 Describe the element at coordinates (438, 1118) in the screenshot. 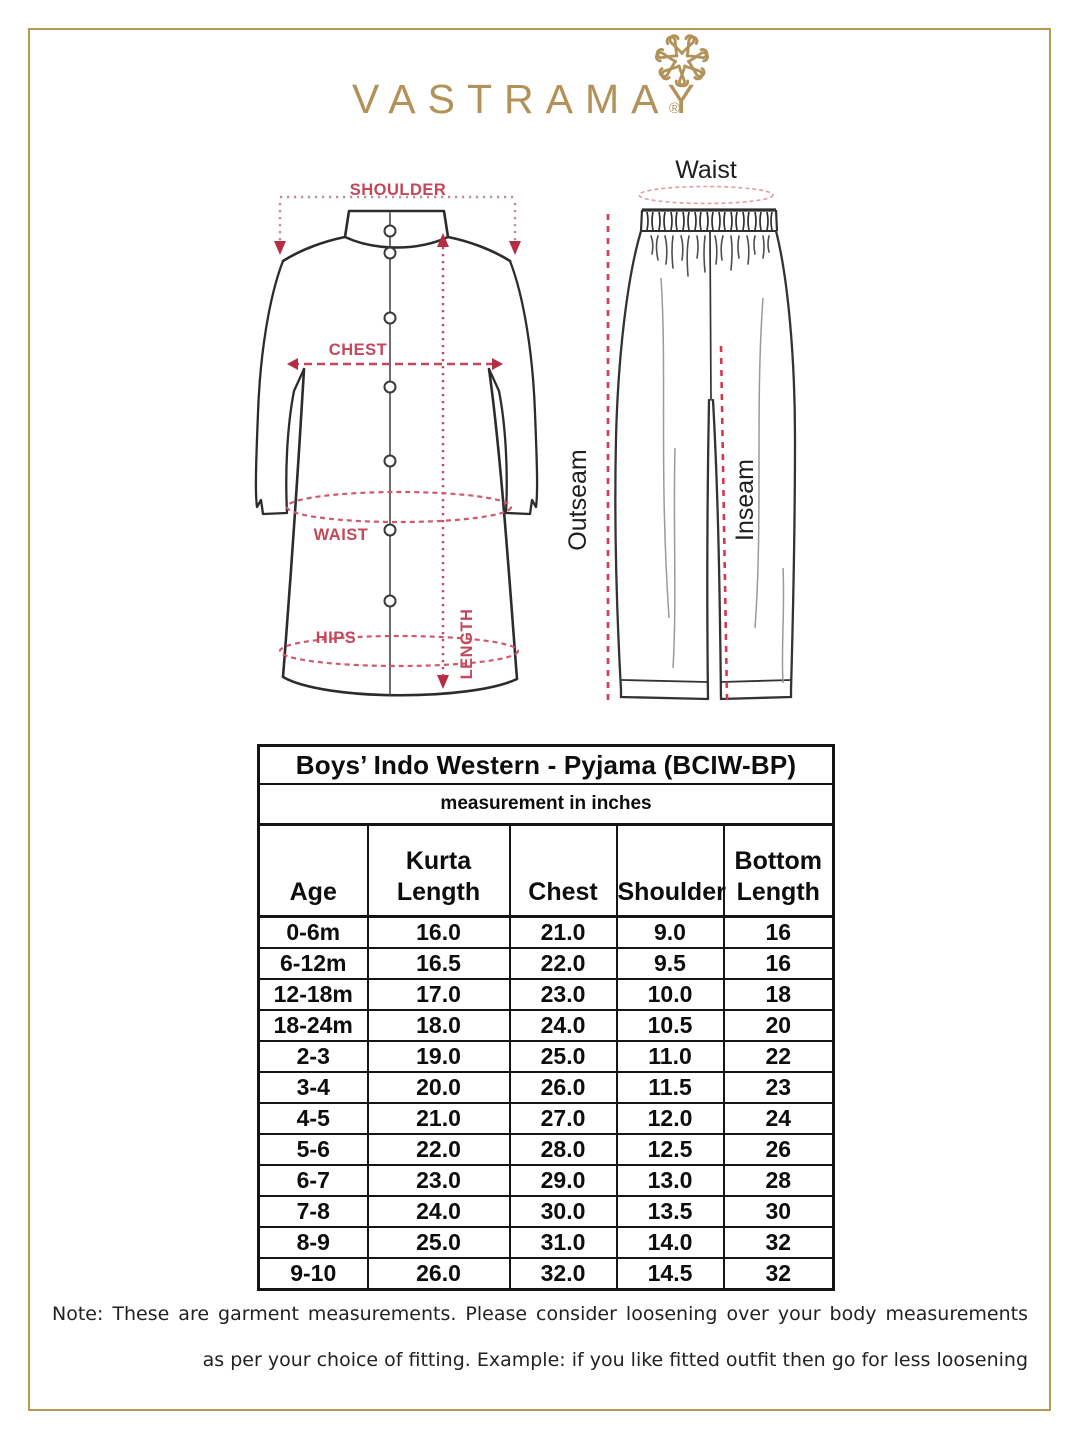

I see `cell-kurta-length: 21.0` at that location.